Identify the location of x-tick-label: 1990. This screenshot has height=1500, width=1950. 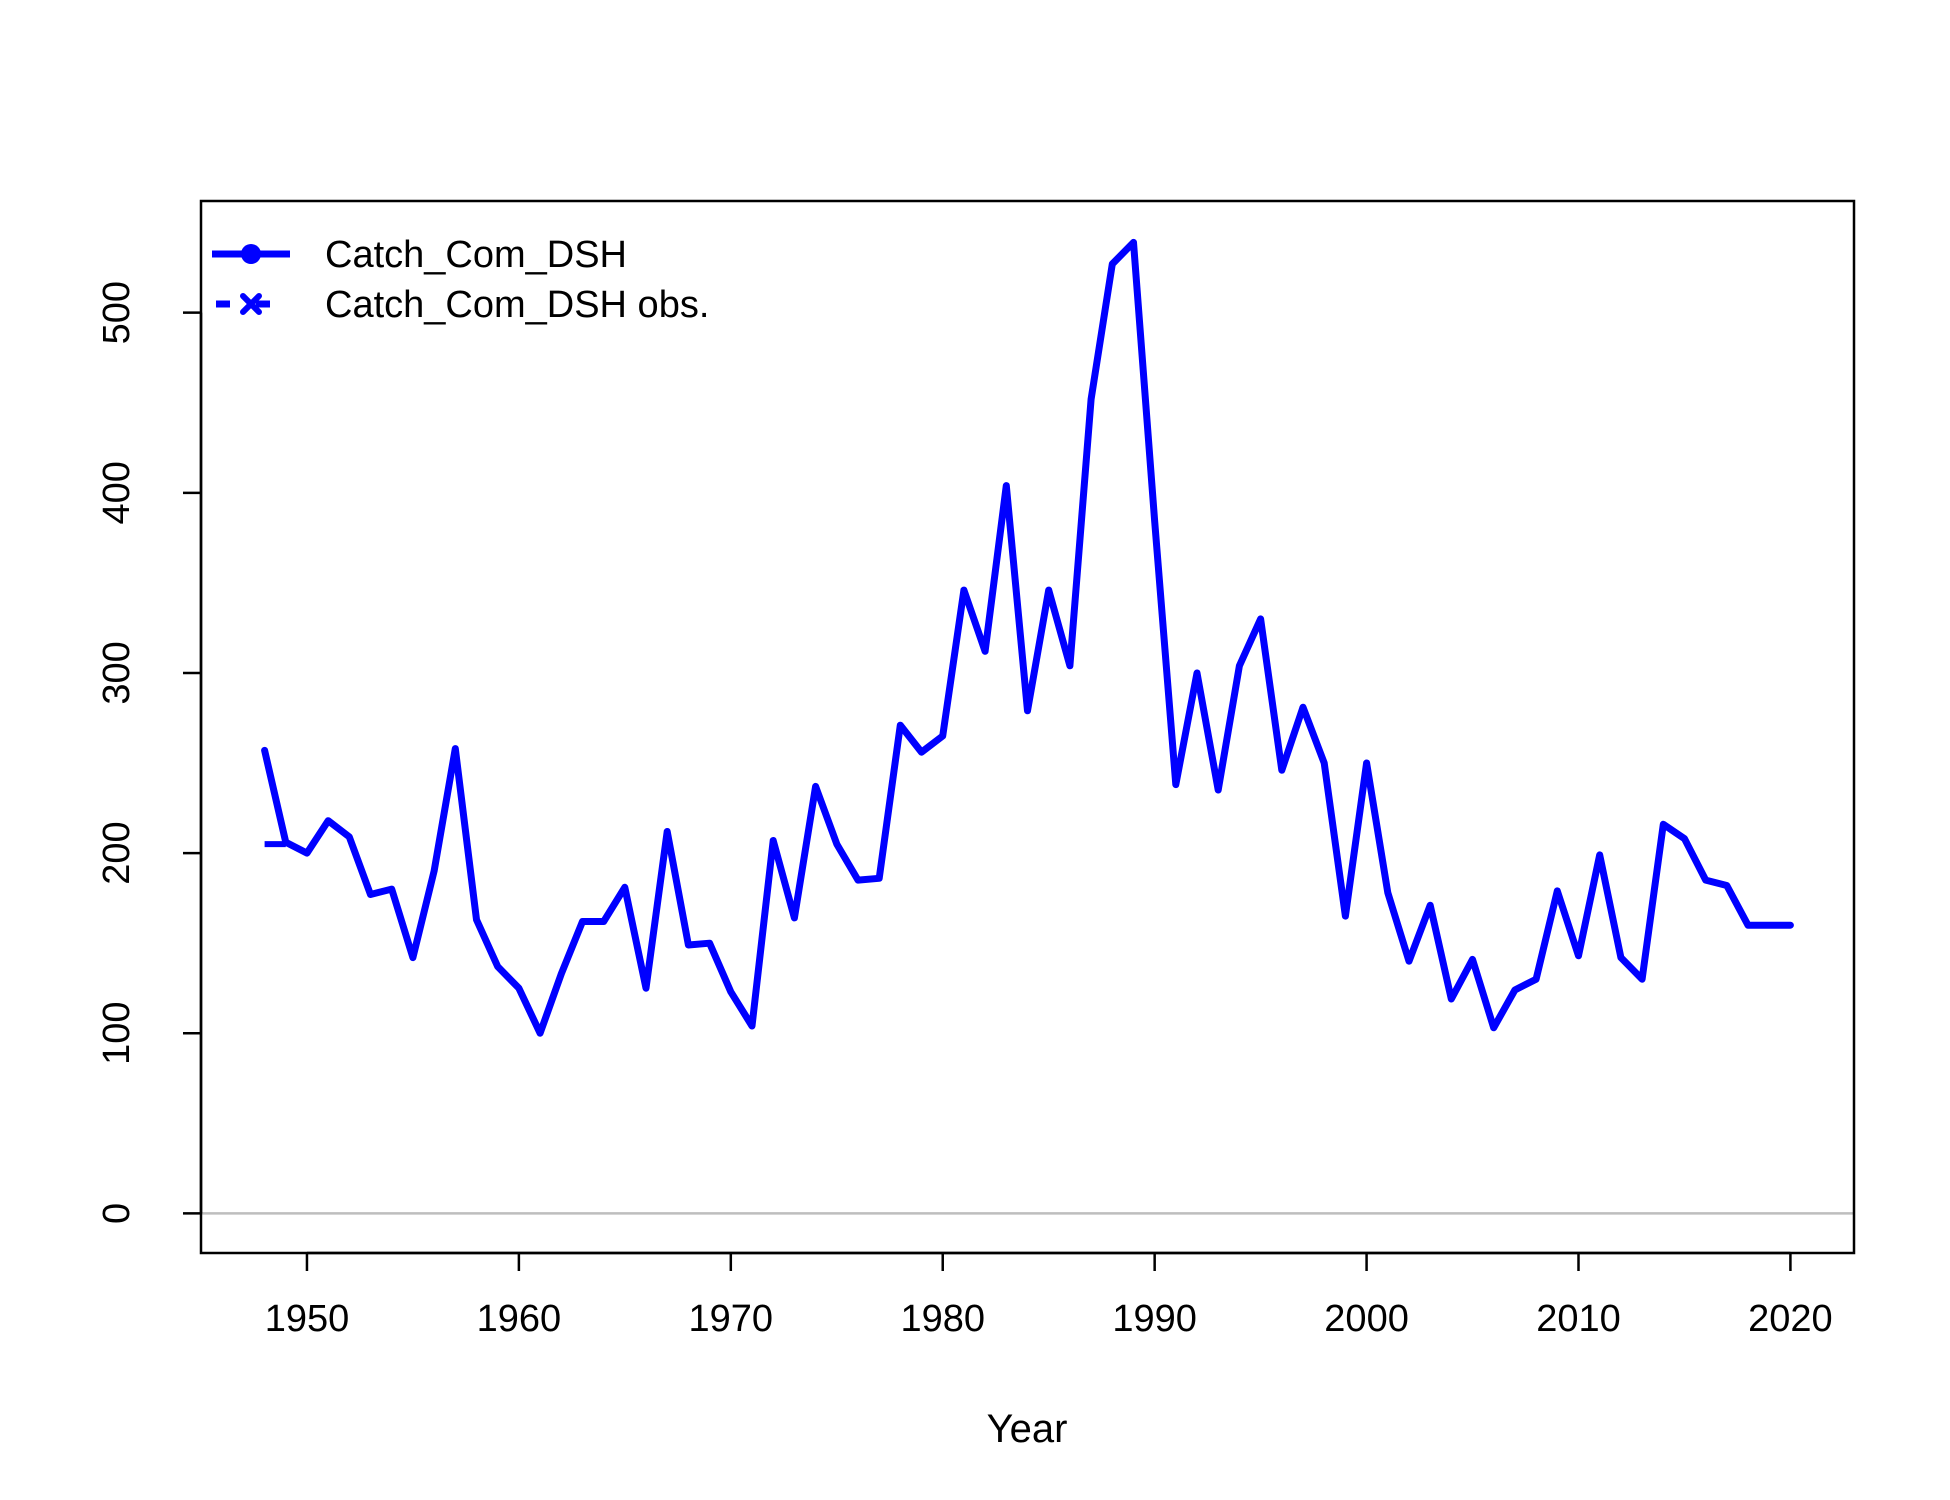
(1154, 1319).